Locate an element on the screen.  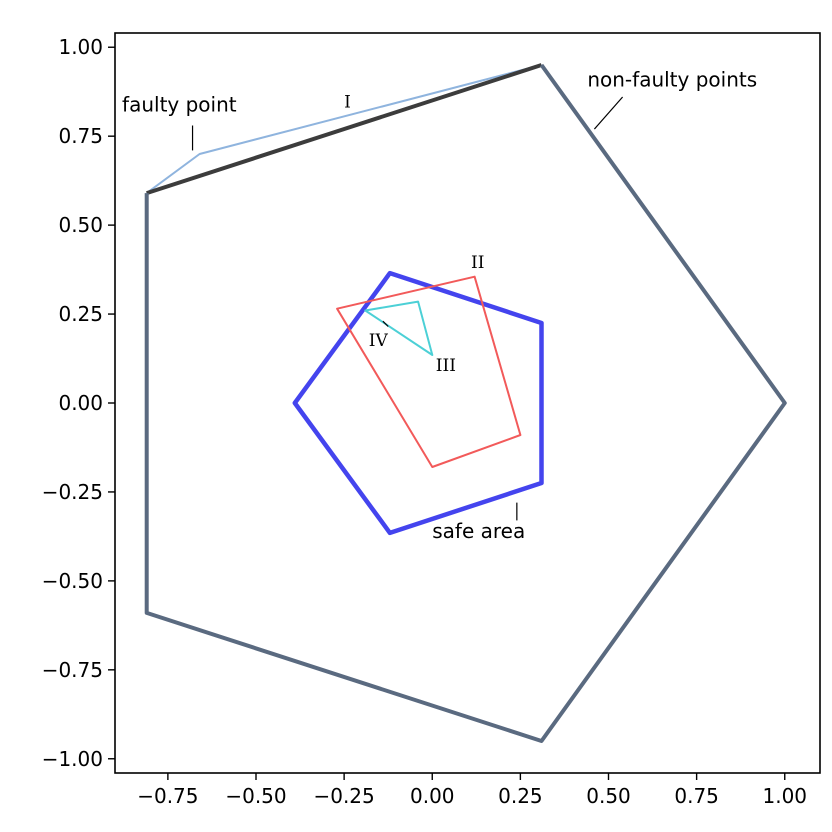
annotation-label-5: III is located at coordinates (446, 366).